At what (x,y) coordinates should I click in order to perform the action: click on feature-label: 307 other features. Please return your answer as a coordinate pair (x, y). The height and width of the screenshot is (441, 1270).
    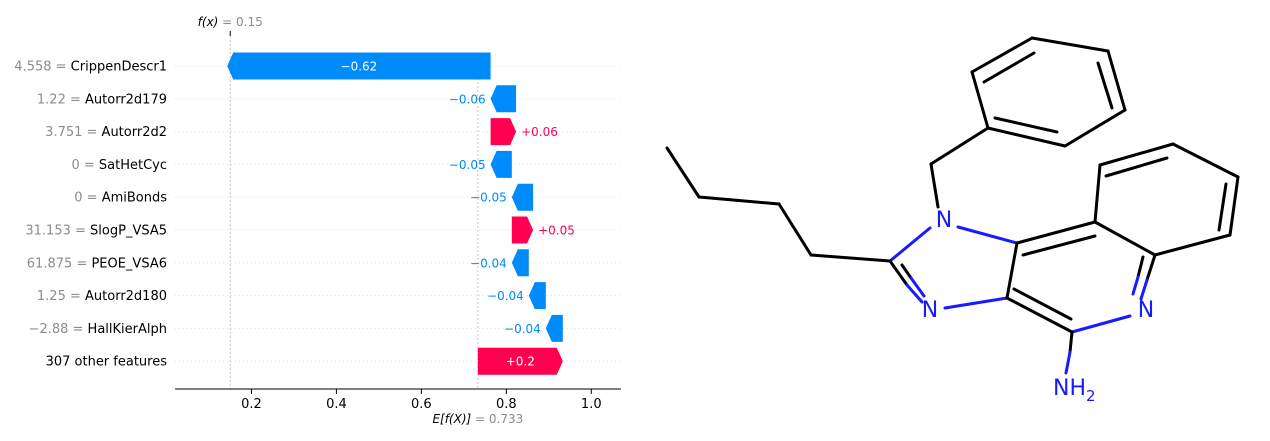
    Looking at the image, I should click on (107, 362).